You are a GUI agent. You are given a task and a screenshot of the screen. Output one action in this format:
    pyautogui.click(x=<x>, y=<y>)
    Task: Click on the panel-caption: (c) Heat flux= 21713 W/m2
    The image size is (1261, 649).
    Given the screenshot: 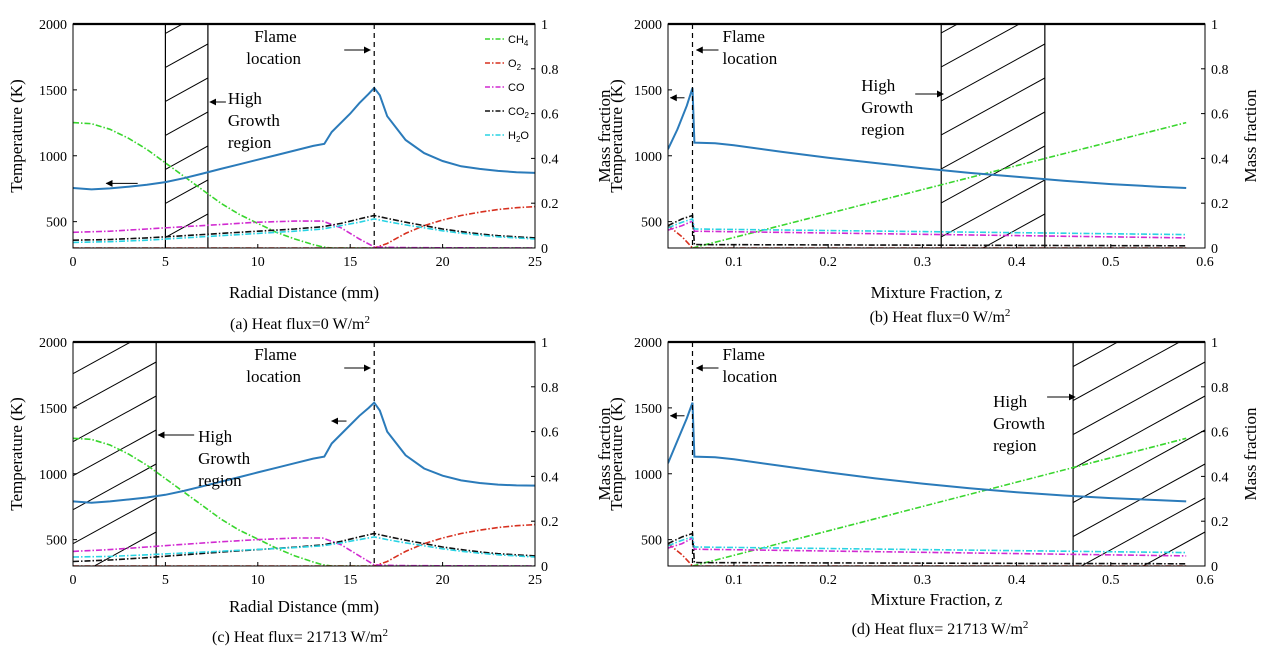 What is the action you would take?
    pyautogui.click(x=300, y=636)
    